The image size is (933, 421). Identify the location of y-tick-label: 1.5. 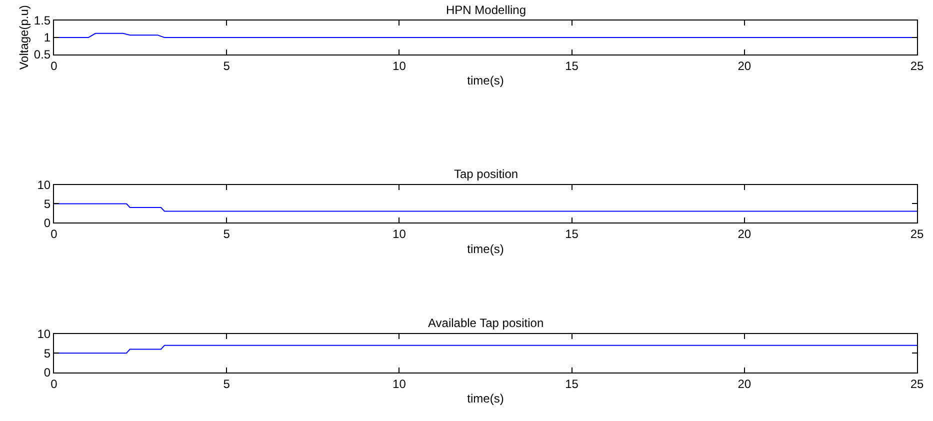
(42, 21).